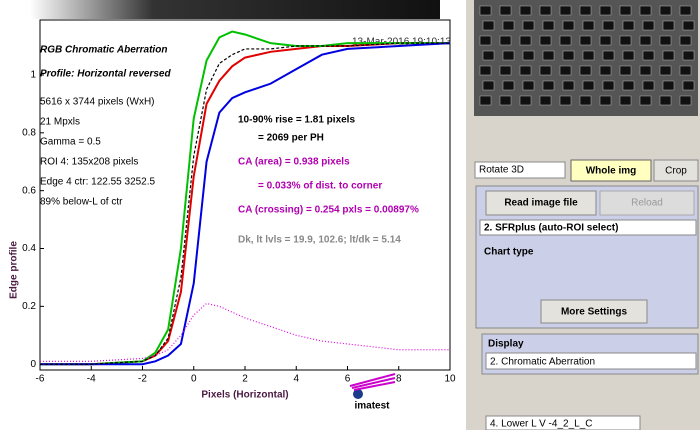 This screenshot has width=700, height=435. Describe the element at coordinates (33, 75) in the screenshot. I see `y-tick-label: 1` at that location.